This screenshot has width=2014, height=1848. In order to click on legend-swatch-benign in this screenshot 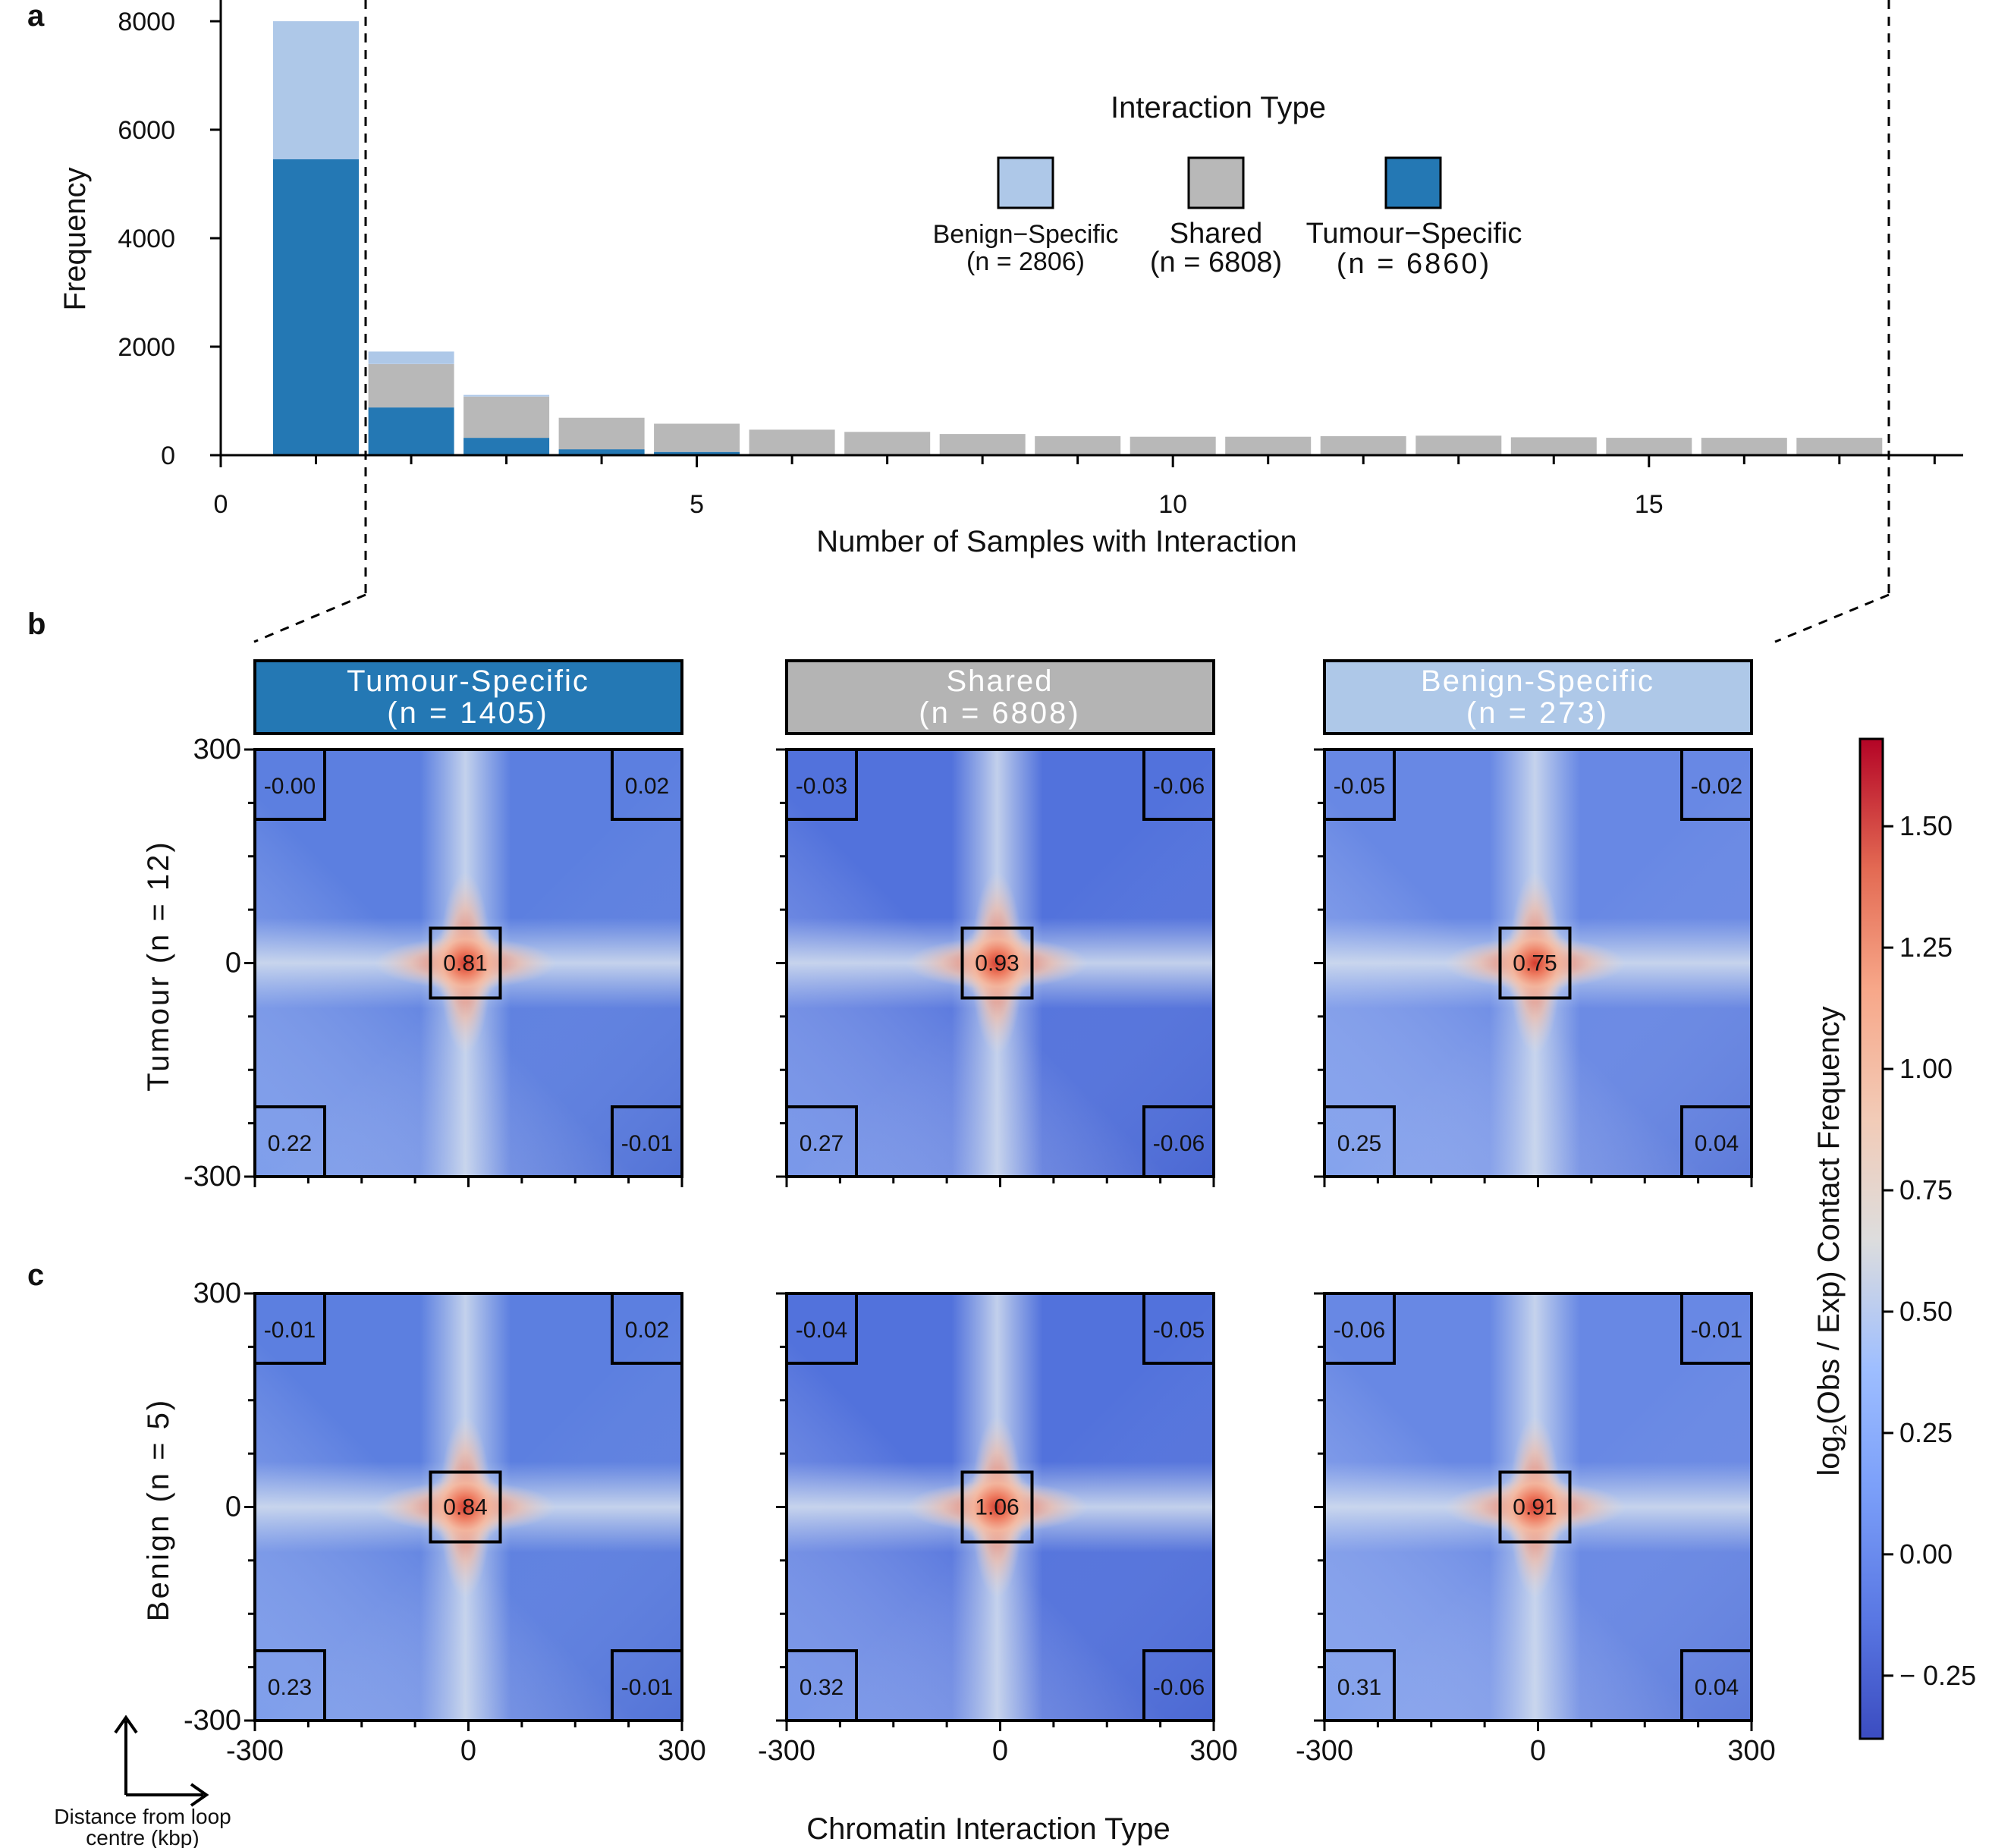, I will do `click(1025, 182)`.